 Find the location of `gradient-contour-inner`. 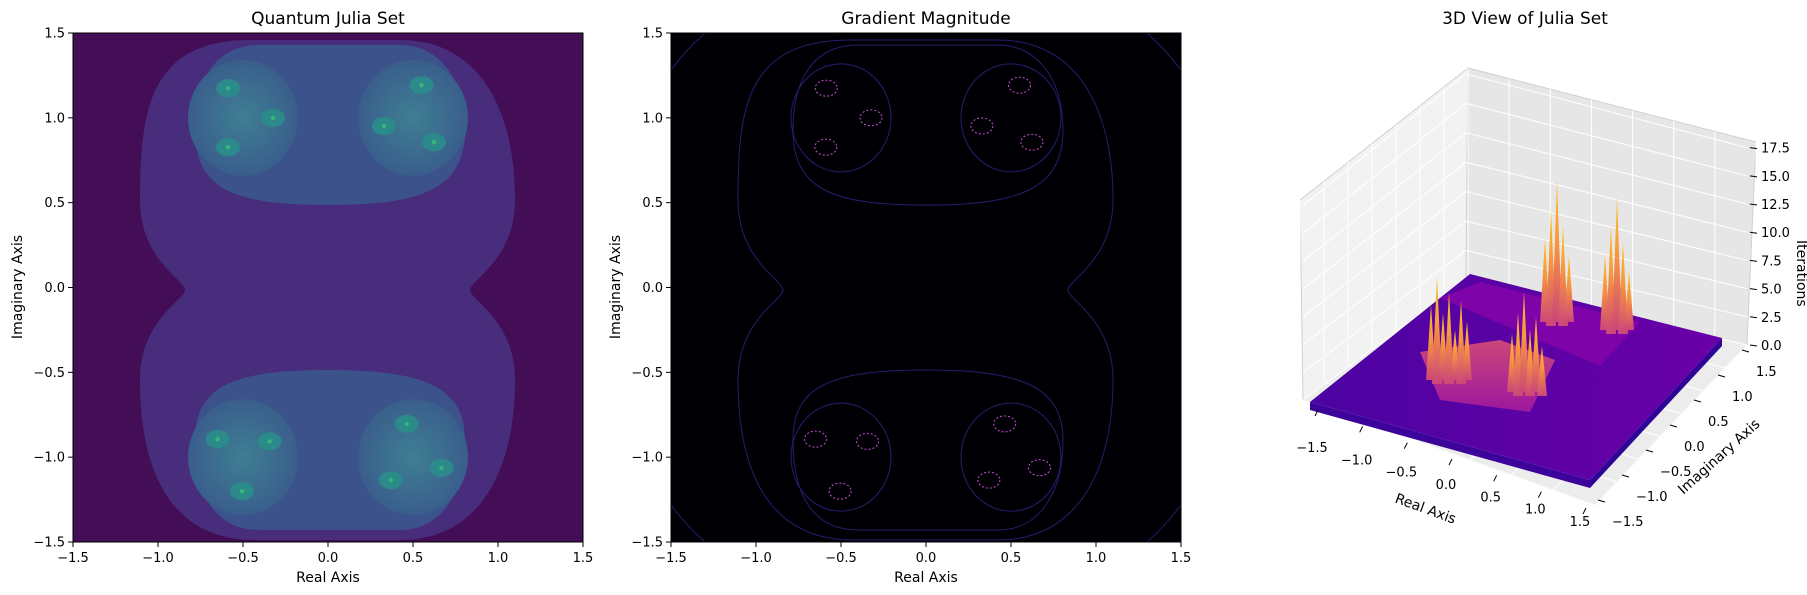

gradient-contour-inner is located at coordinates (928, 287).